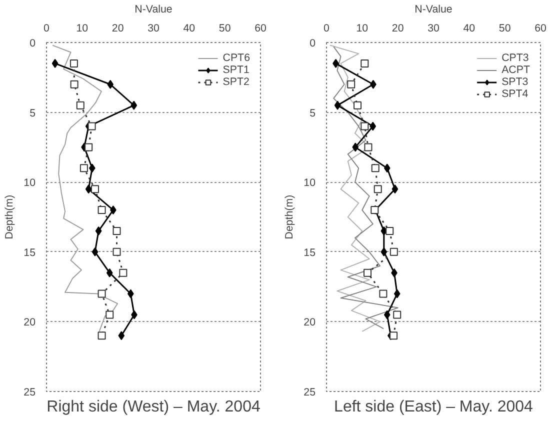  Describe the element at coordinates (355, 188) in the screenshot. I see `line-series` at that location.